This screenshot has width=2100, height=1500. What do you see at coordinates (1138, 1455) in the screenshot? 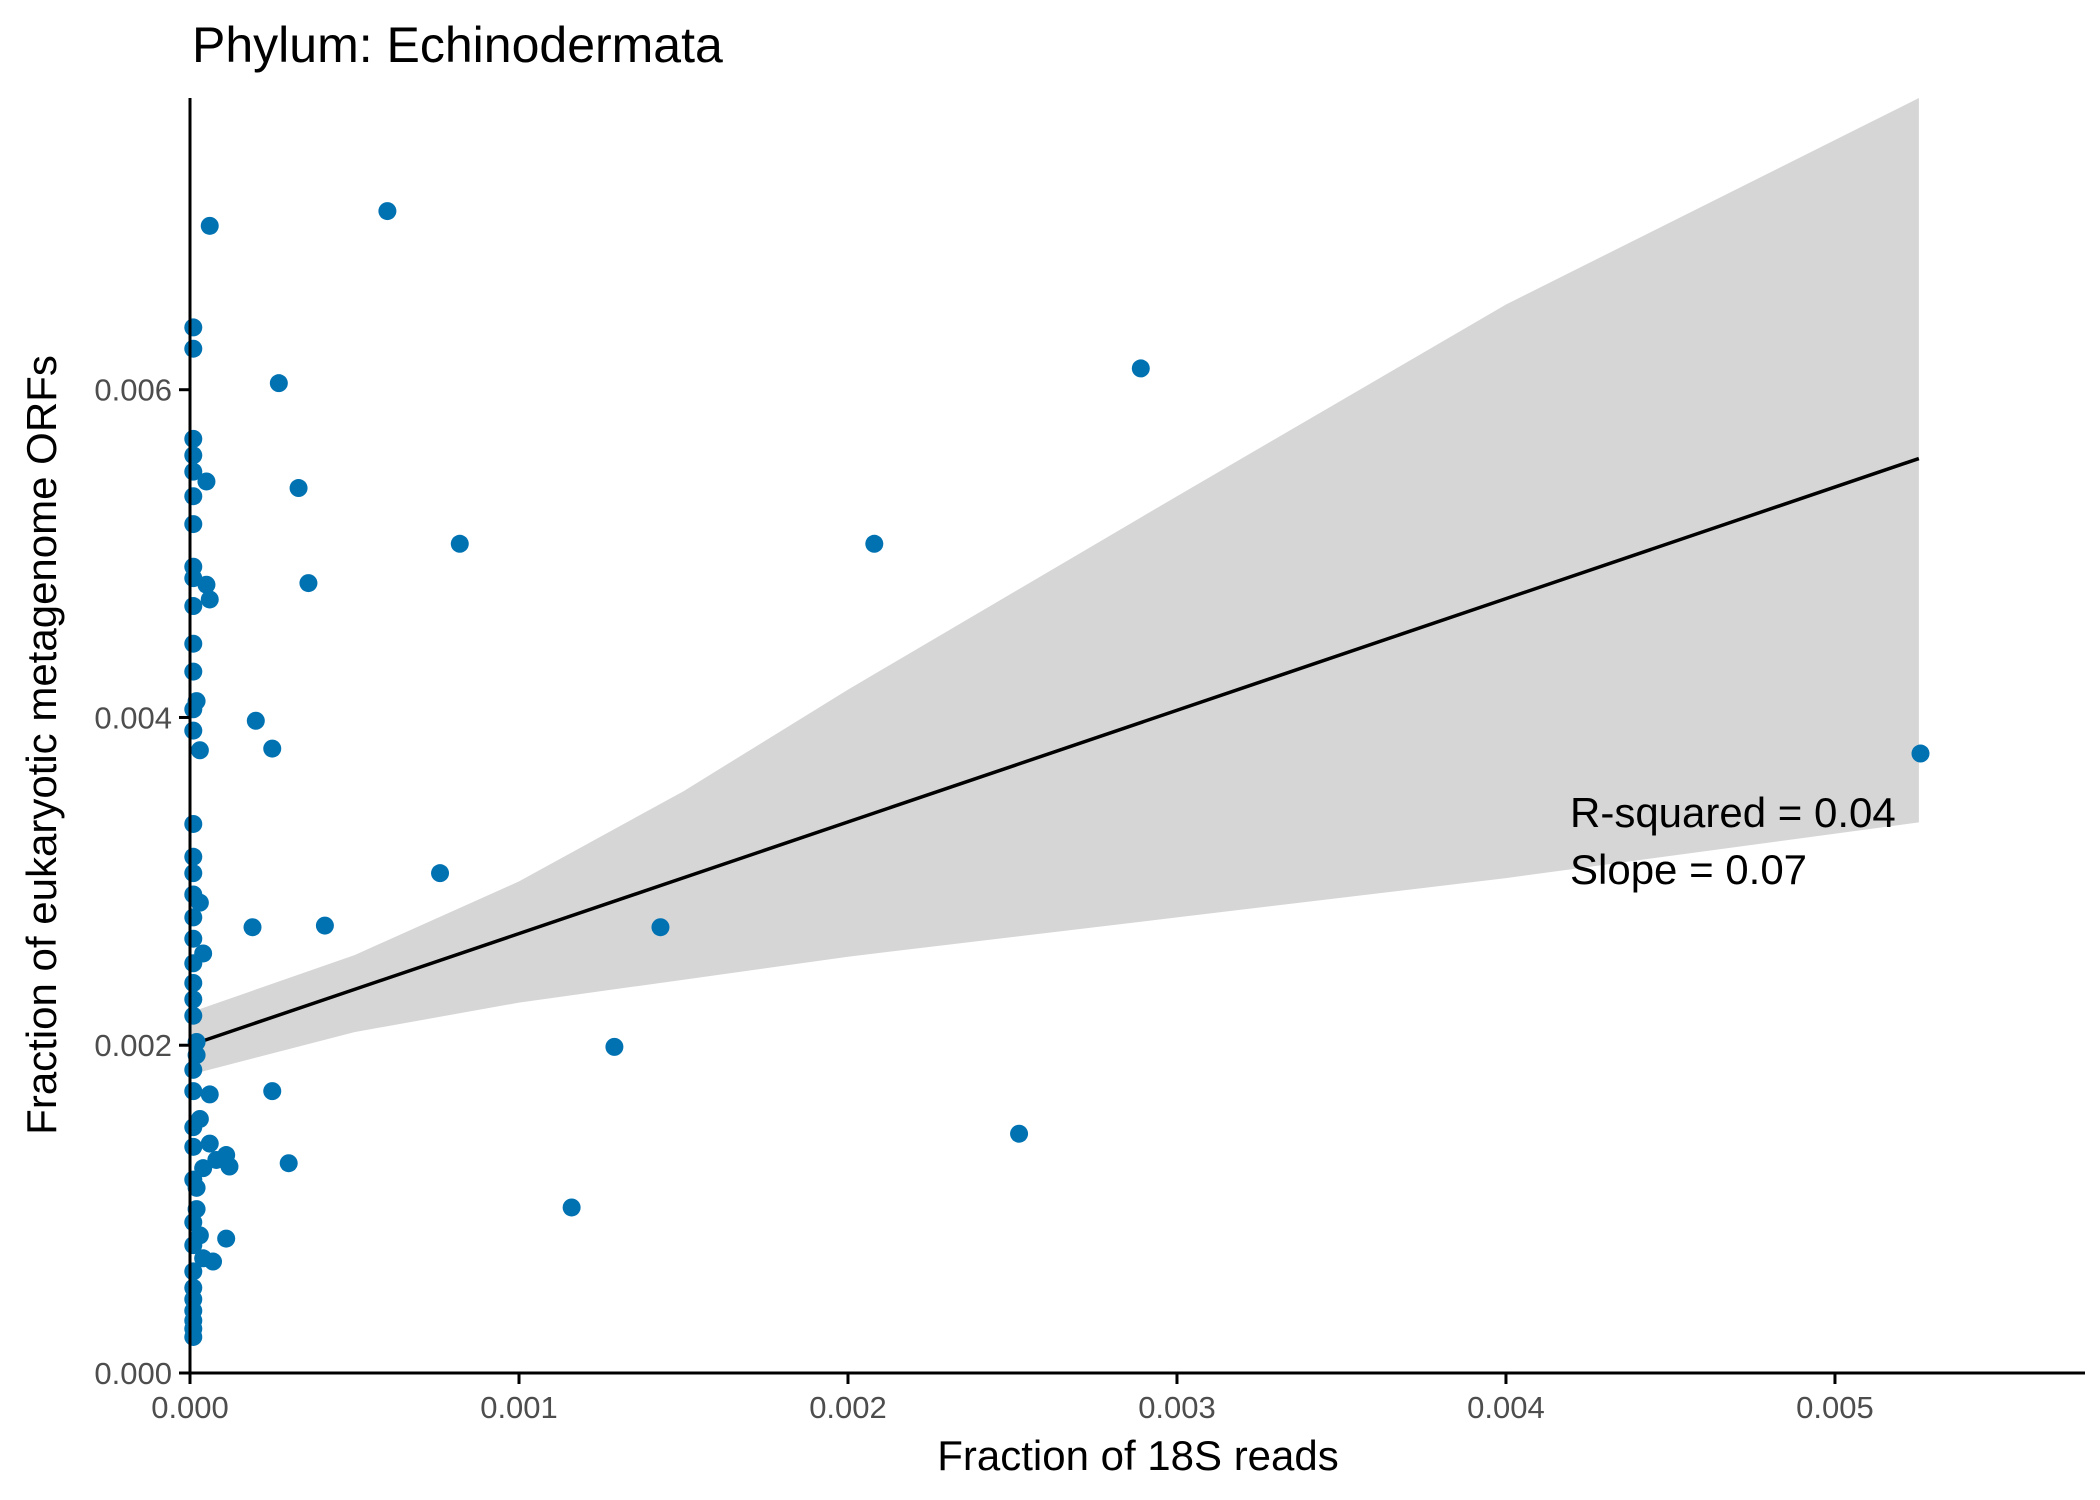
I see `x-axis-title: Fraction of 18S reads` at bounding box center [1138, 1455].